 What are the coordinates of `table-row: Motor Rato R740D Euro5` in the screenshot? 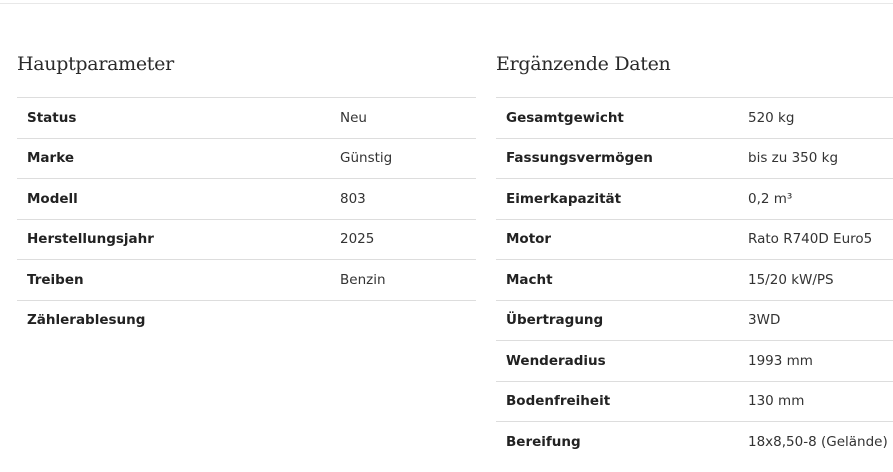 It's located at (694, 239).